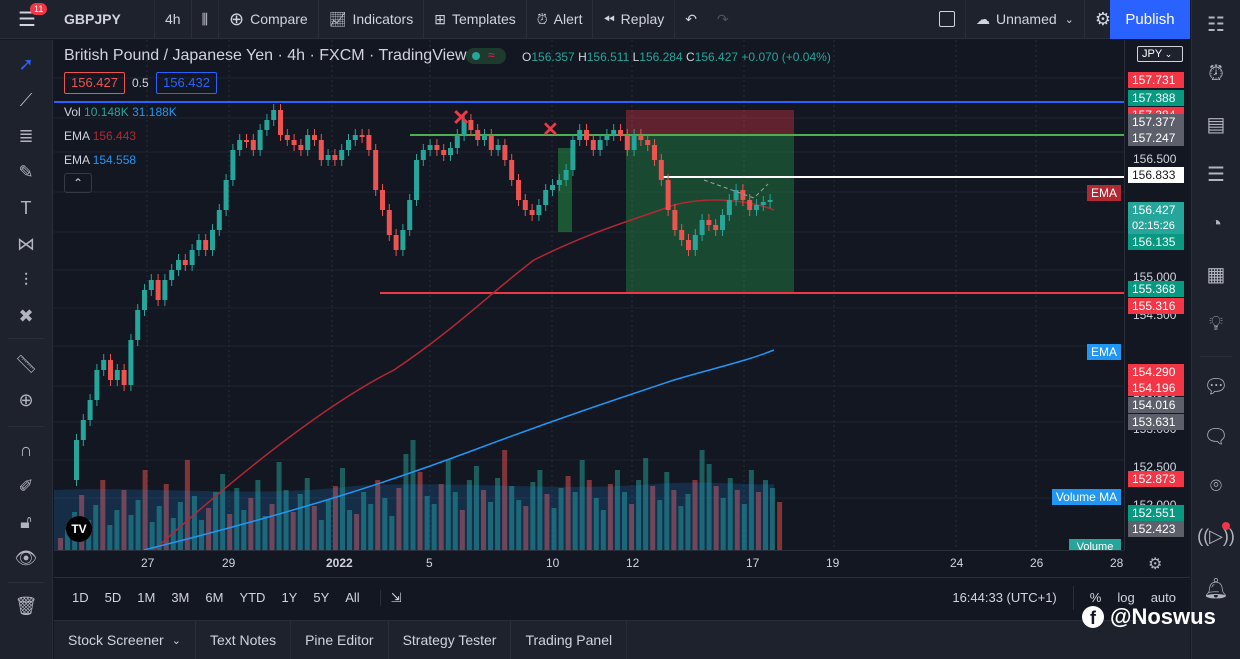  Describe the element at coordinates (1216, 174) in the screenshot. I see `hotlist-icon: ☰` at that location.